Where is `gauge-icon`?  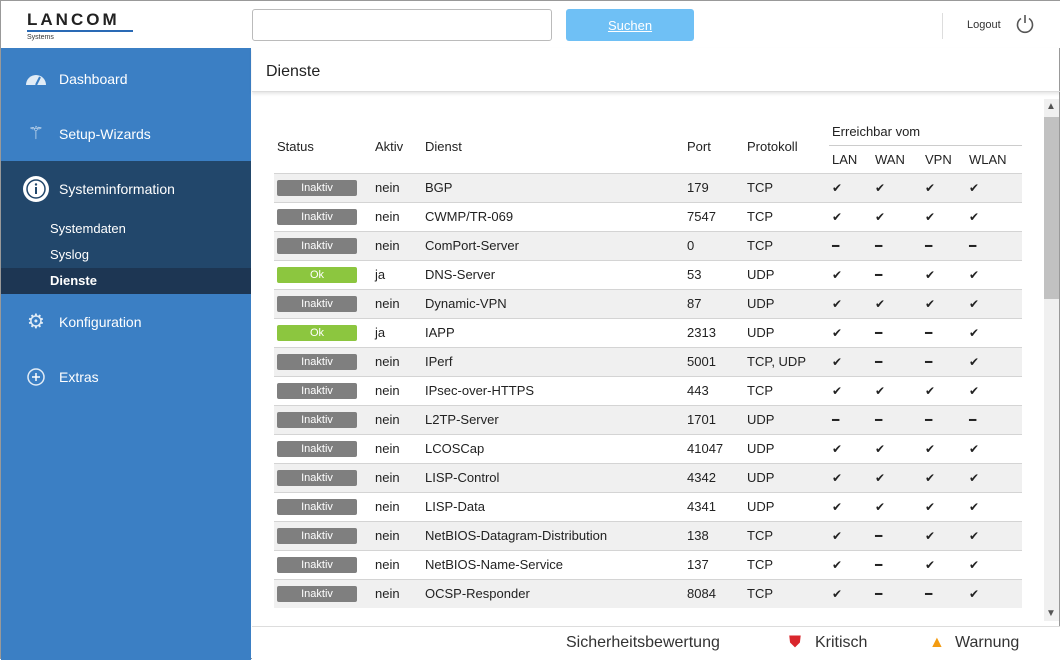
gauge-icon is located at coordinates (30, 79).